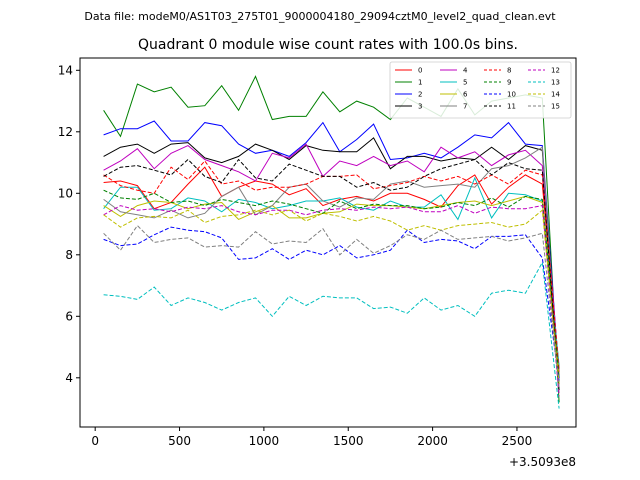  Describe the element at coordinates (65, 70) in the screenshot. I see `y-tick-label: 14` at that location.